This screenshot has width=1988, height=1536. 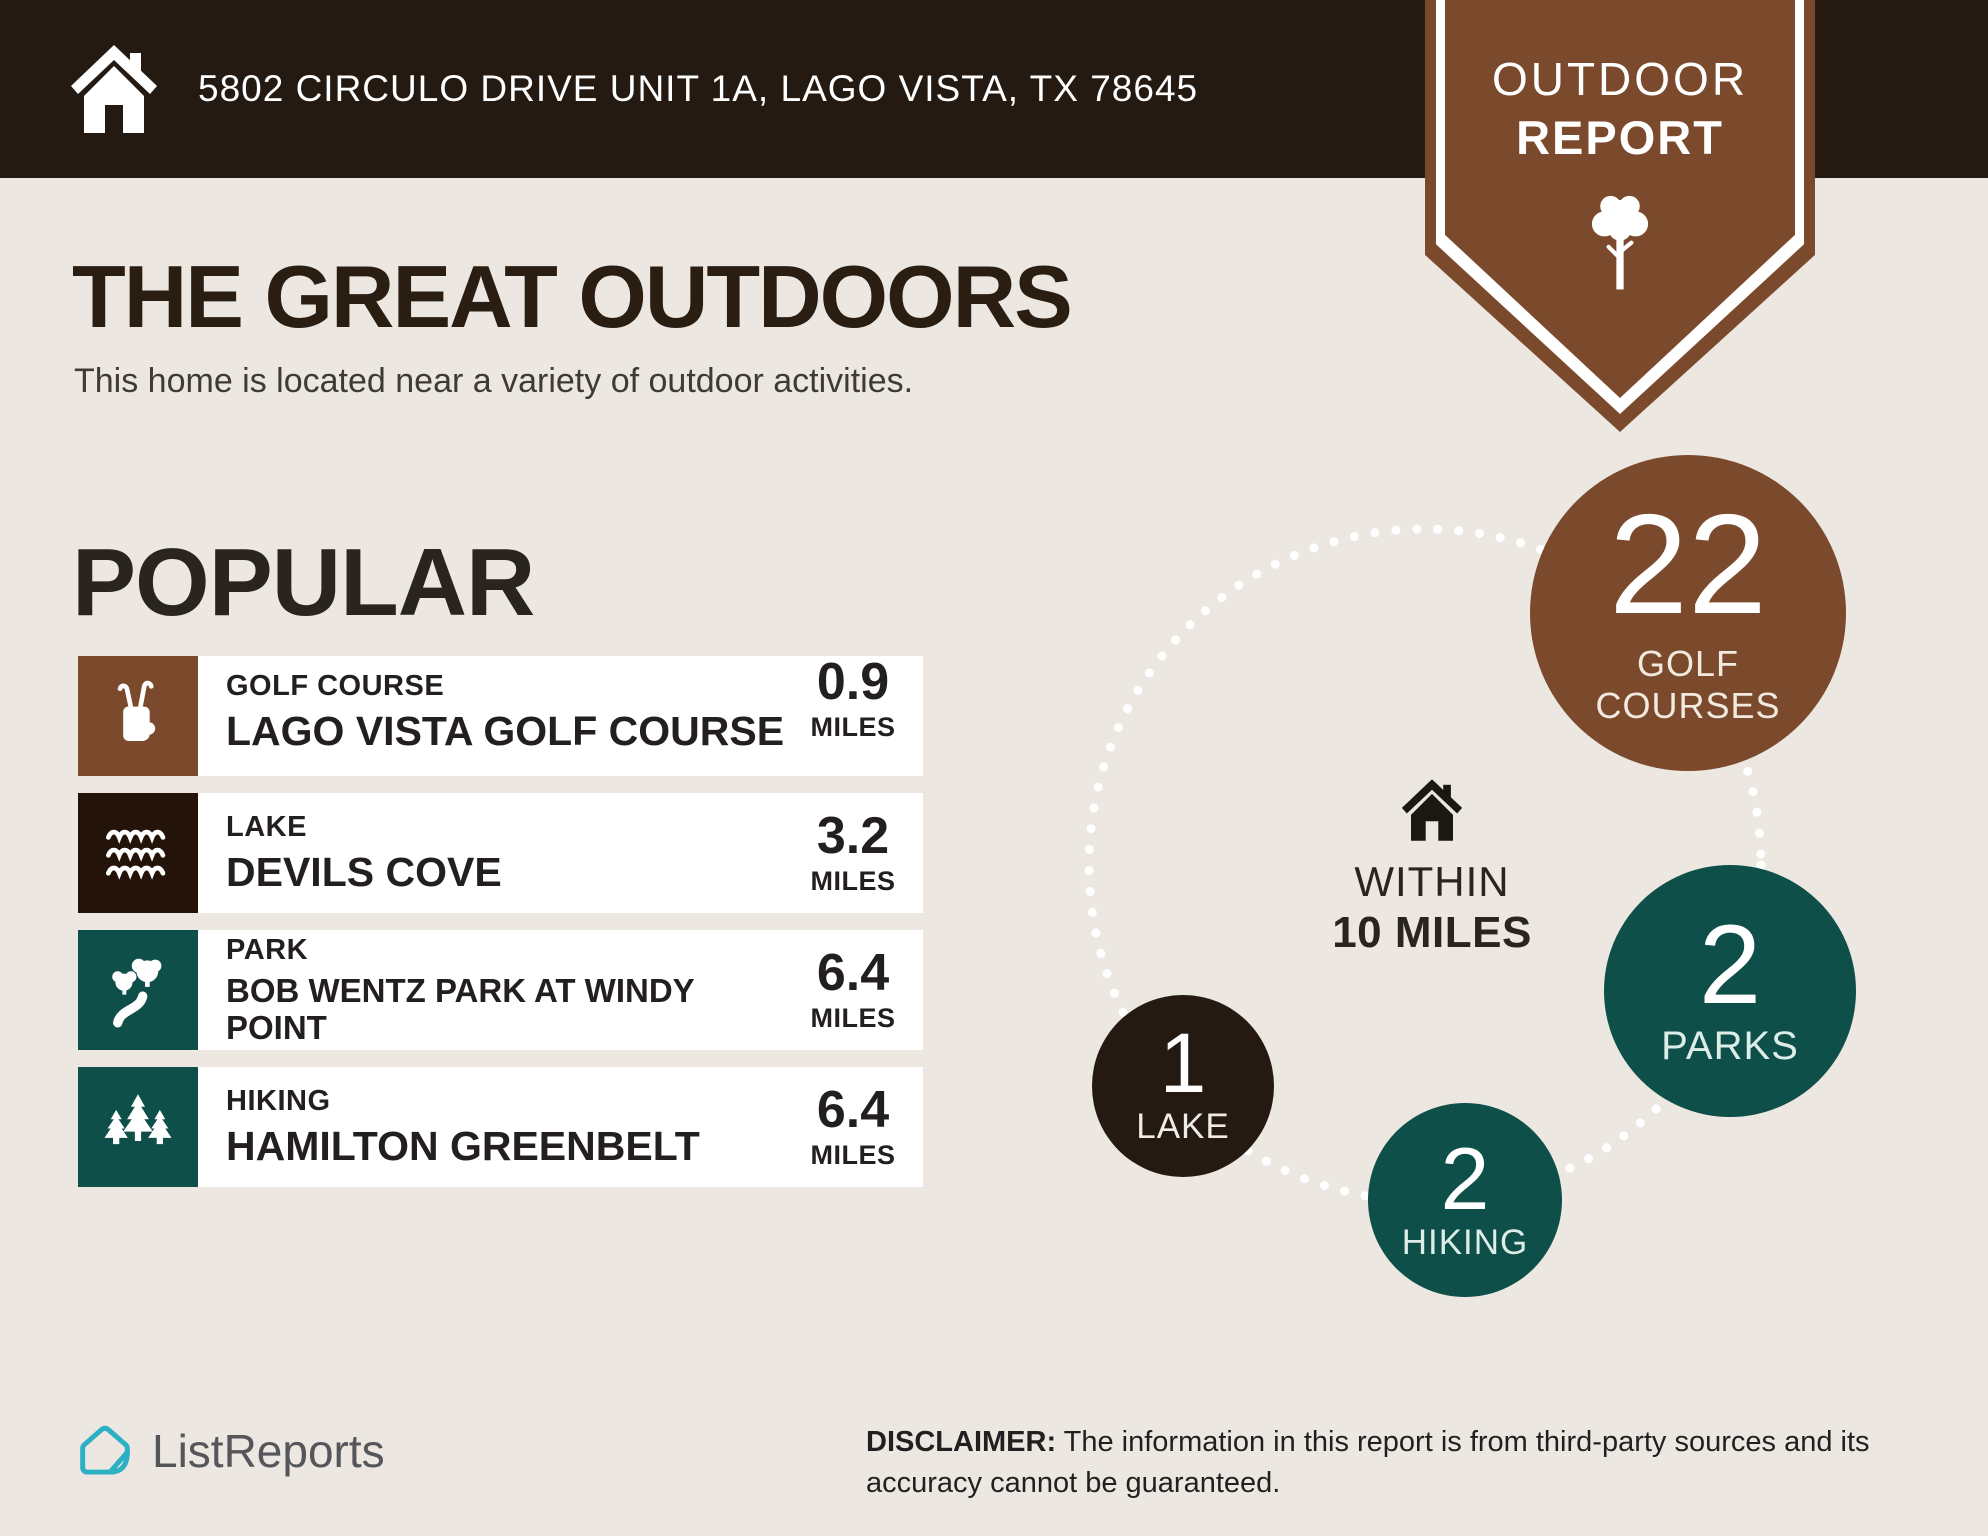 I want to click on bubble-hiking: 2 HIKING, so click(x=1465, y=1200).